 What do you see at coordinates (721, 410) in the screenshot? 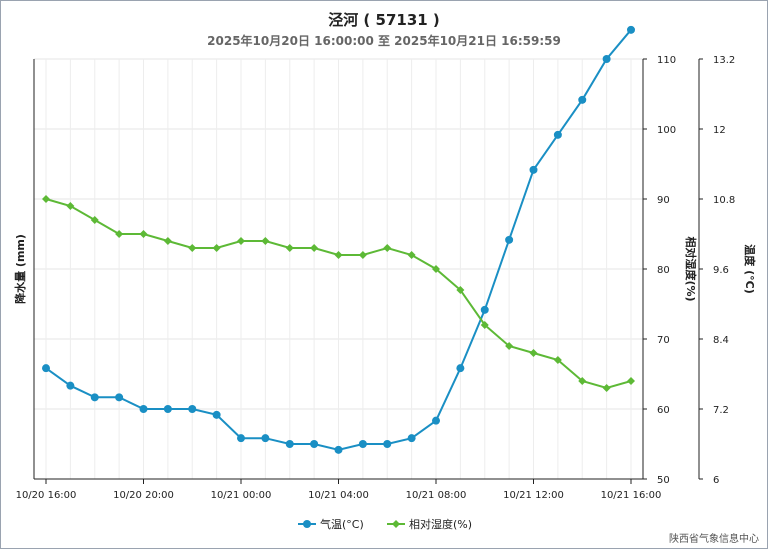
I see `temperature-tick-label: 7.2` at bounding box center [721, 410].